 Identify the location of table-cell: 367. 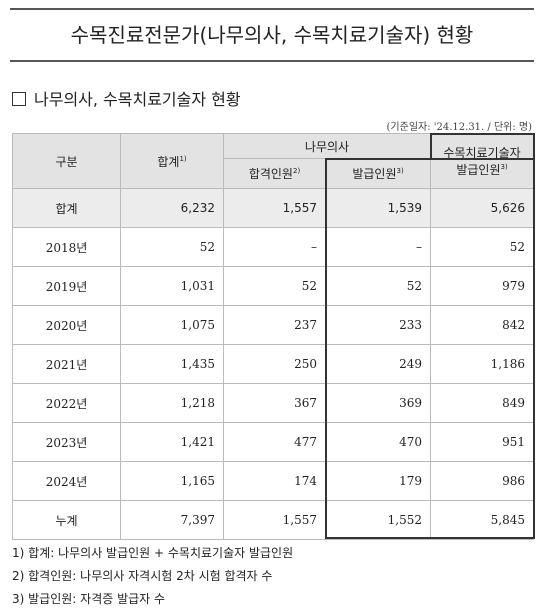
(274, 403).